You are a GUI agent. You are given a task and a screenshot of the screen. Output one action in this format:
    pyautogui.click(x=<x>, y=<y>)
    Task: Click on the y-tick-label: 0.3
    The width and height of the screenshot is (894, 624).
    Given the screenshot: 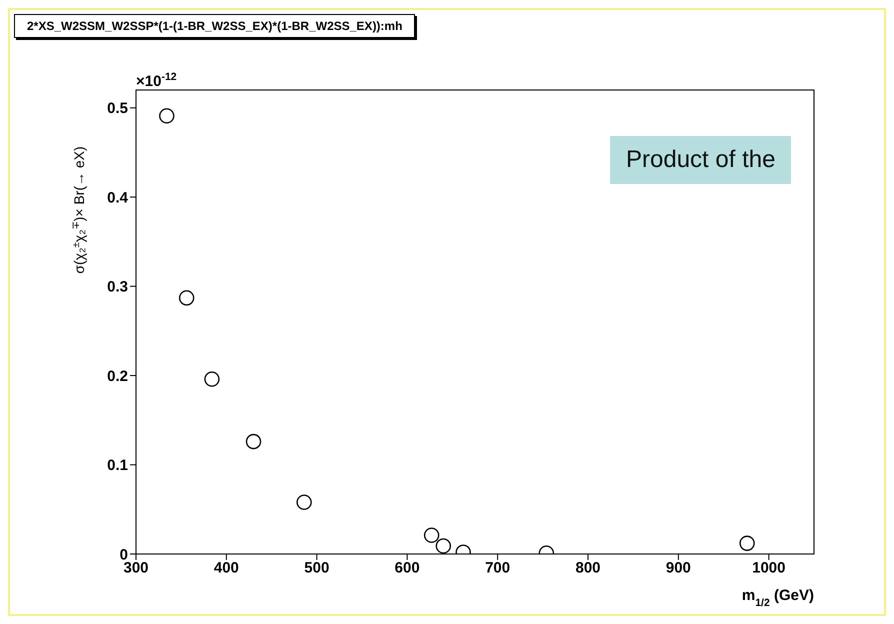 What is the action you would take?
    pyautogui.click(x=117, y=287)
    